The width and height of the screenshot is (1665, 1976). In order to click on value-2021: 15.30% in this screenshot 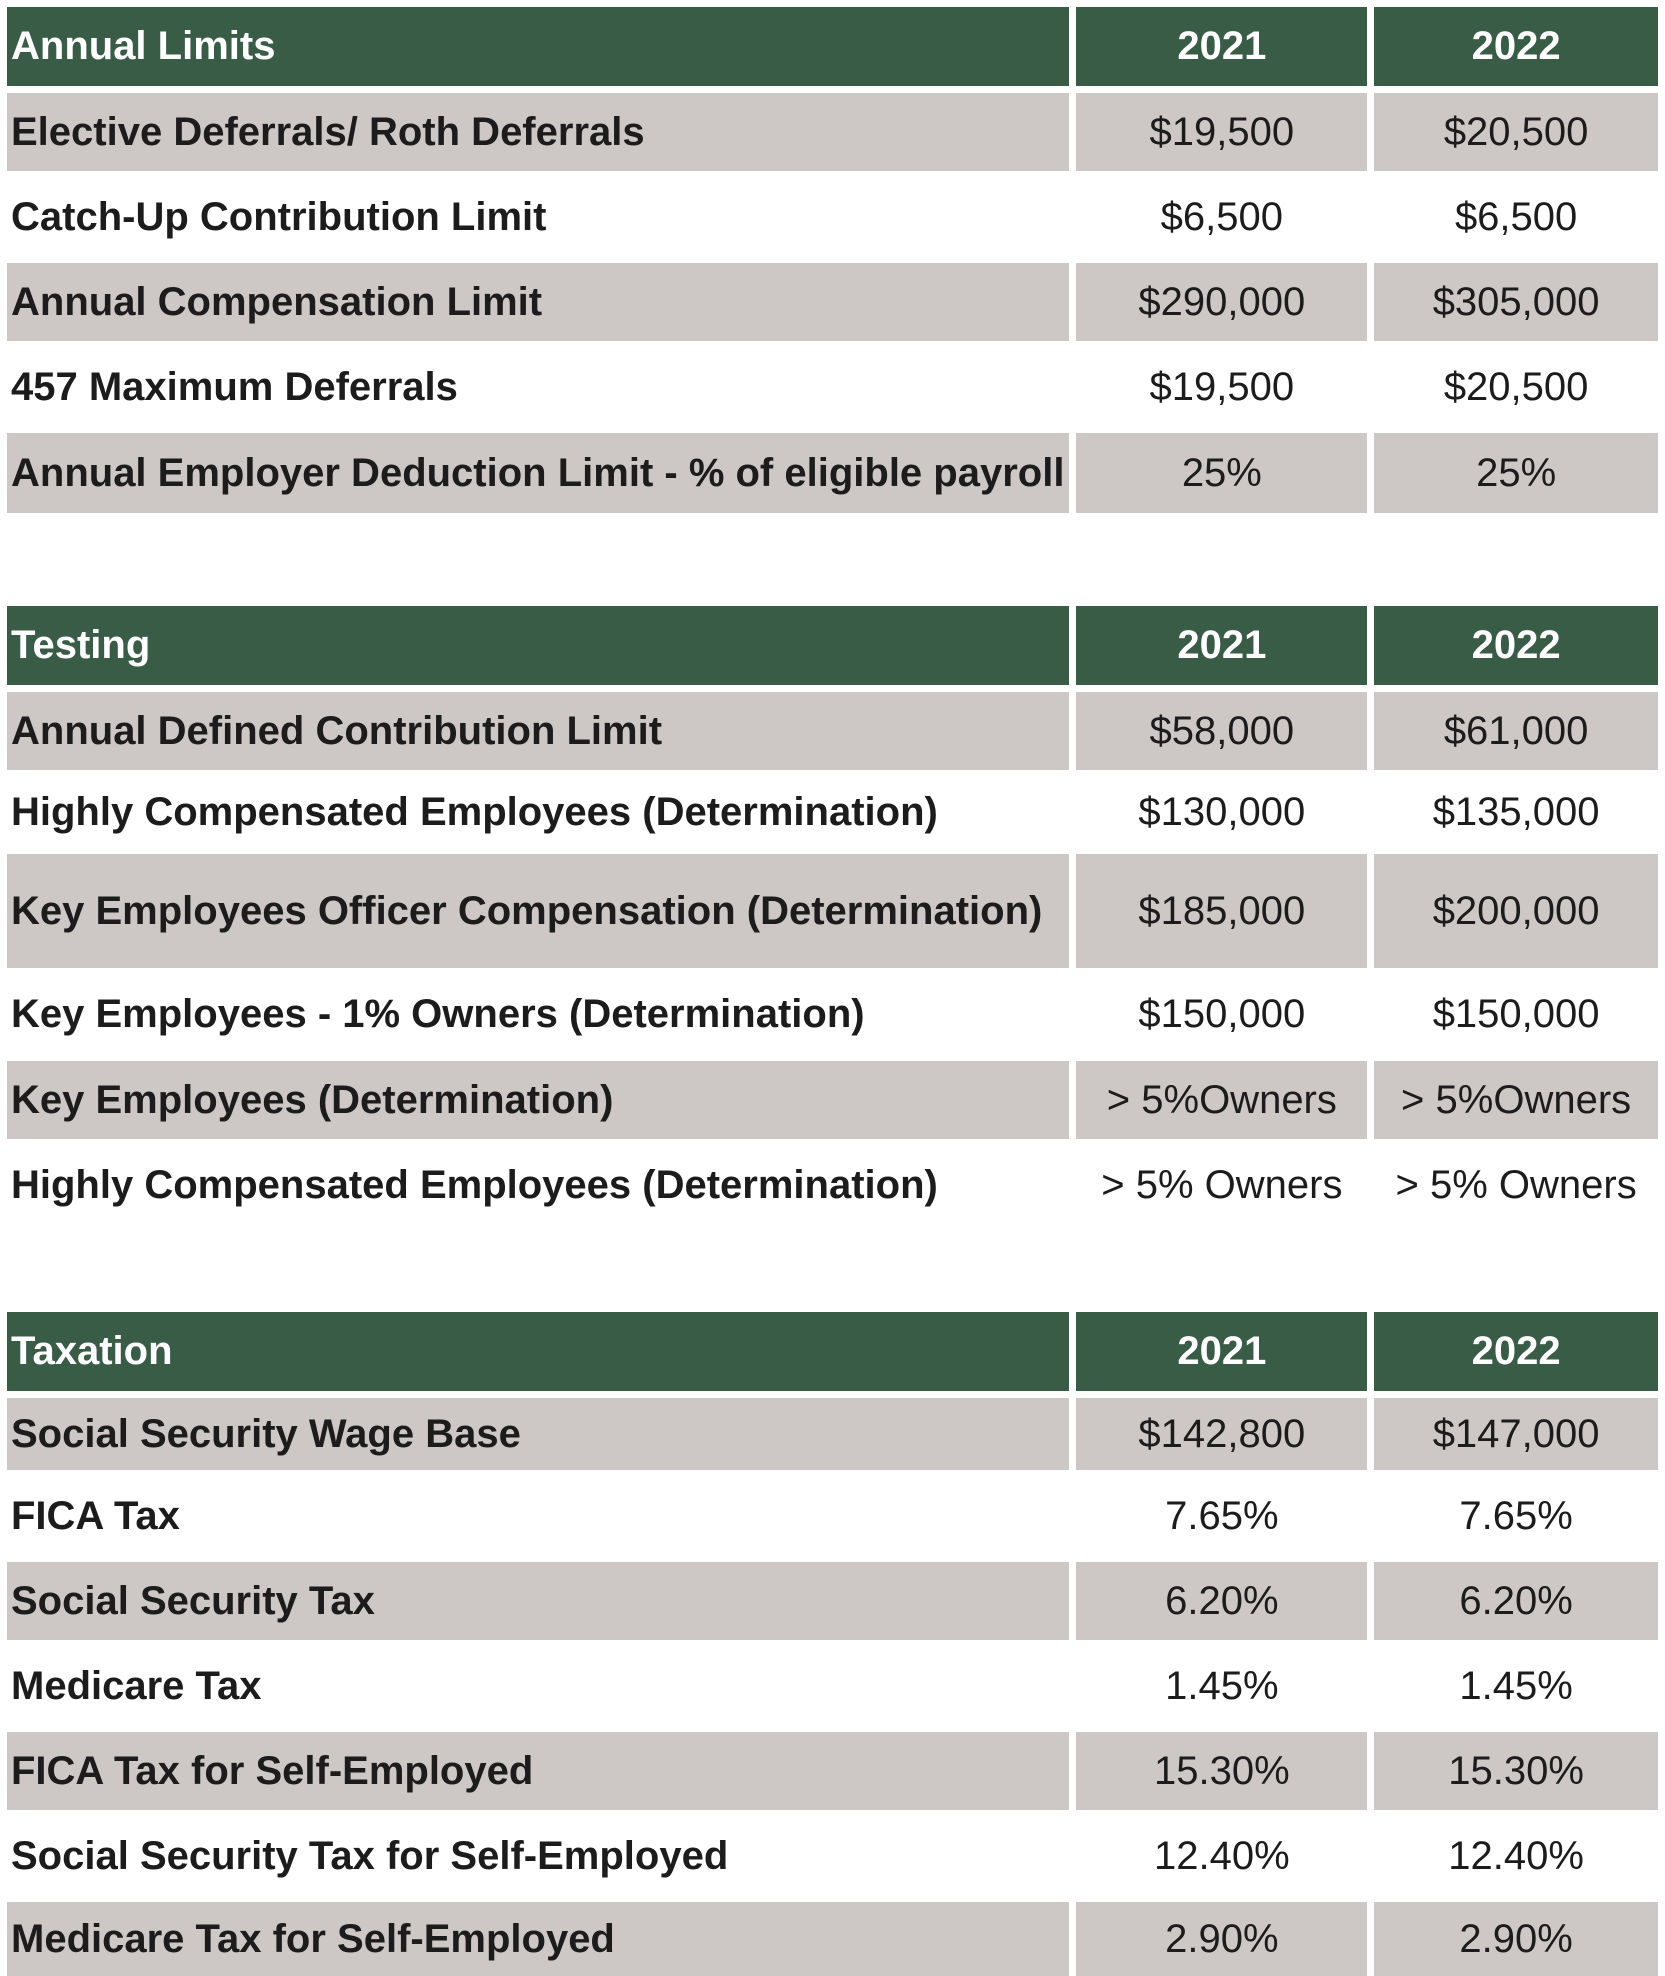, I will do `click(1222, 1771)`.